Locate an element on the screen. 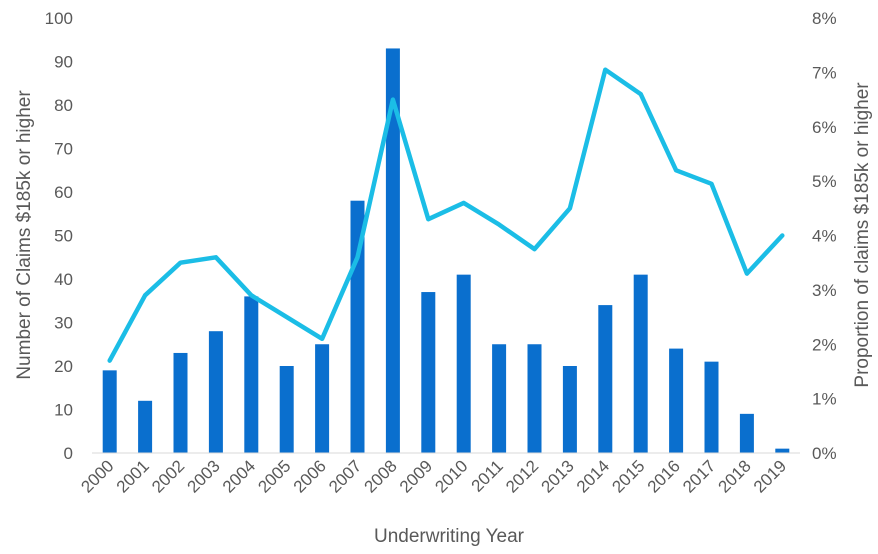 This screenshot has height=554, width=878. y2-tick-label: 4% is located at coordinates (824, 236).